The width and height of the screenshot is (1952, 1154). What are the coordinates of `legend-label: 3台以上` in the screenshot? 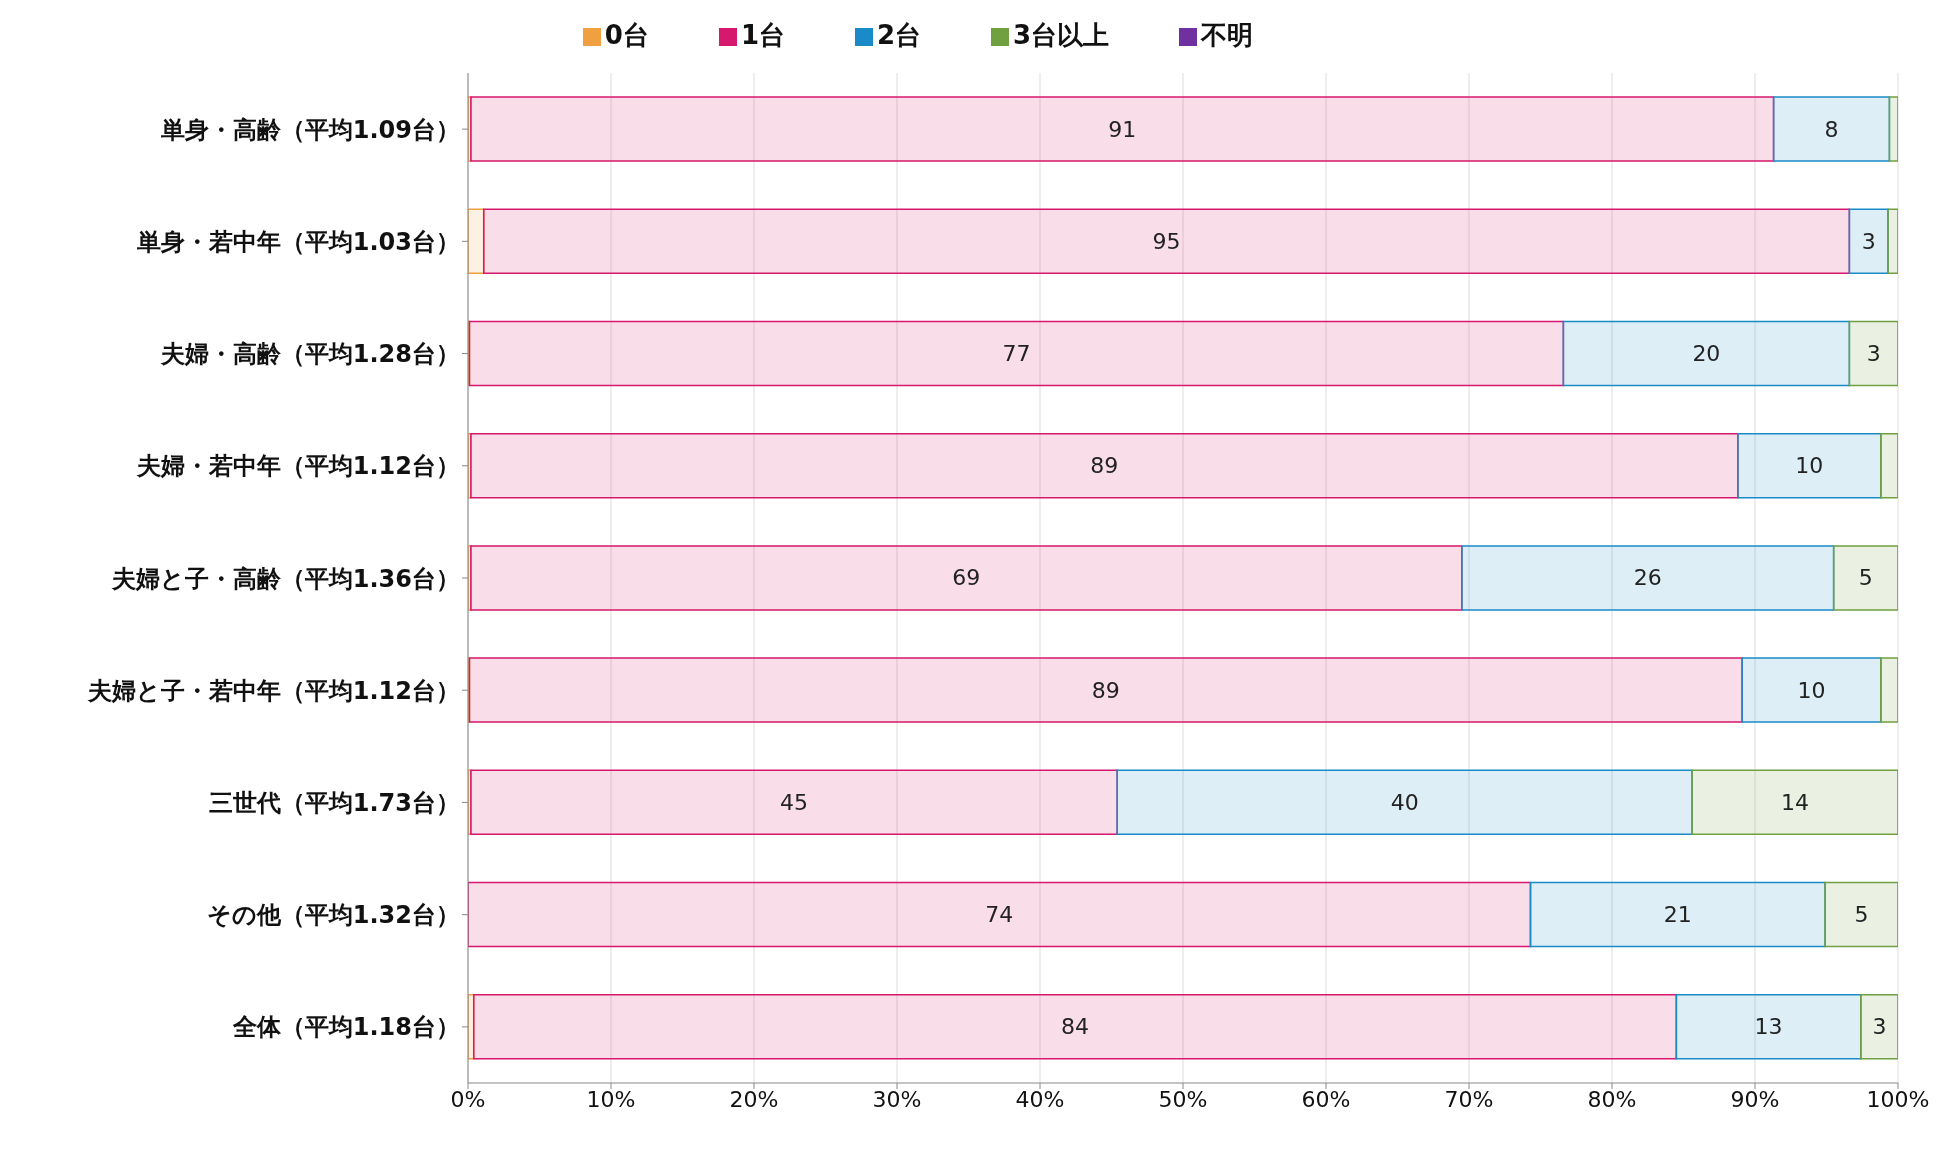 It's located at (1061, 35).